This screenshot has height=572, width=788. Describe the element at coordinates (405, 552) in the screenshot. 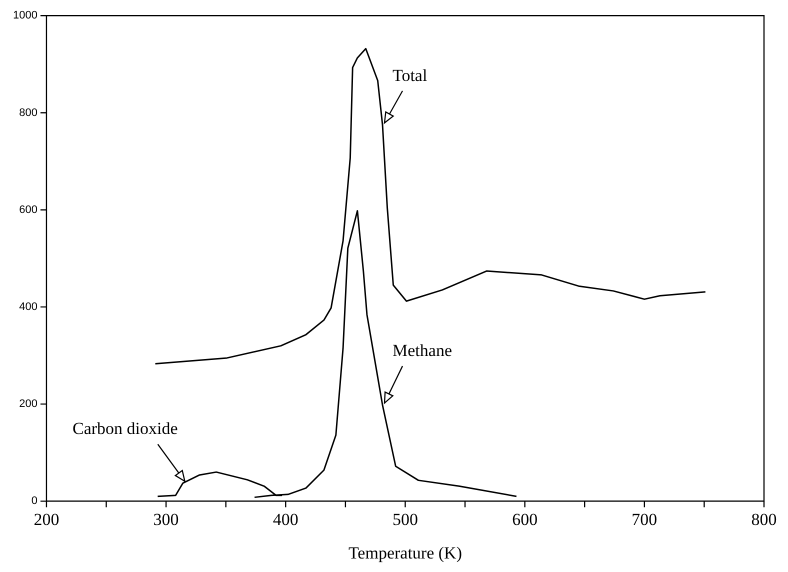

I see `x-axis-title: Temperature (K)` at that location.